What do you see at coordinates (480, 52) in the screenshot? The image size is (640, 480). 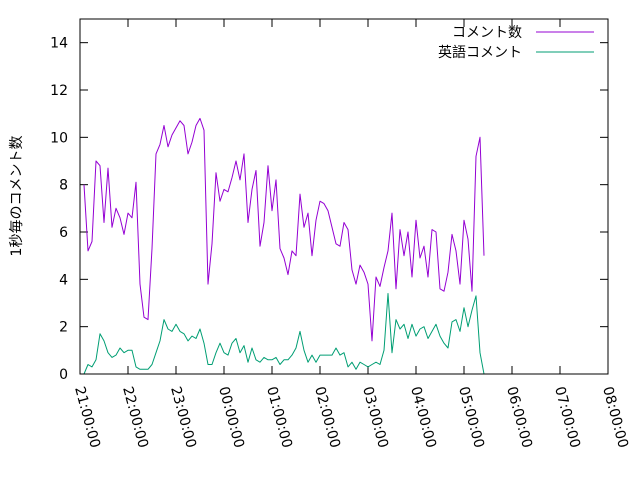 I see `legend-label: 英語コメント` at bounding box center [480, 52].